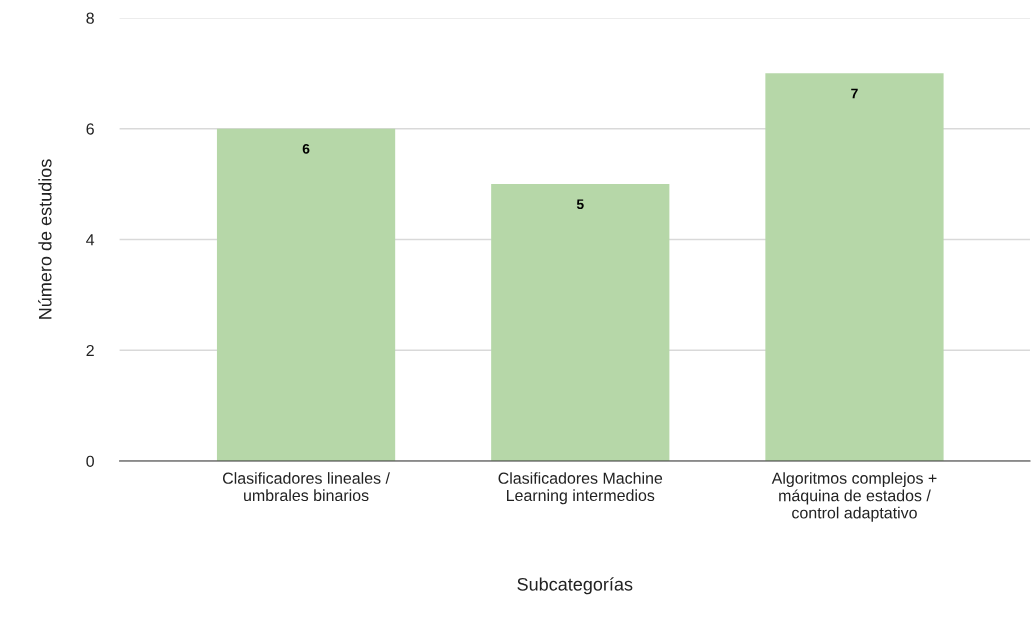  Describe the element at coordinates (580, 488) in the screenshot. I see `x-tick-label: Clasificadores Machine Learning intermedios` at that location.